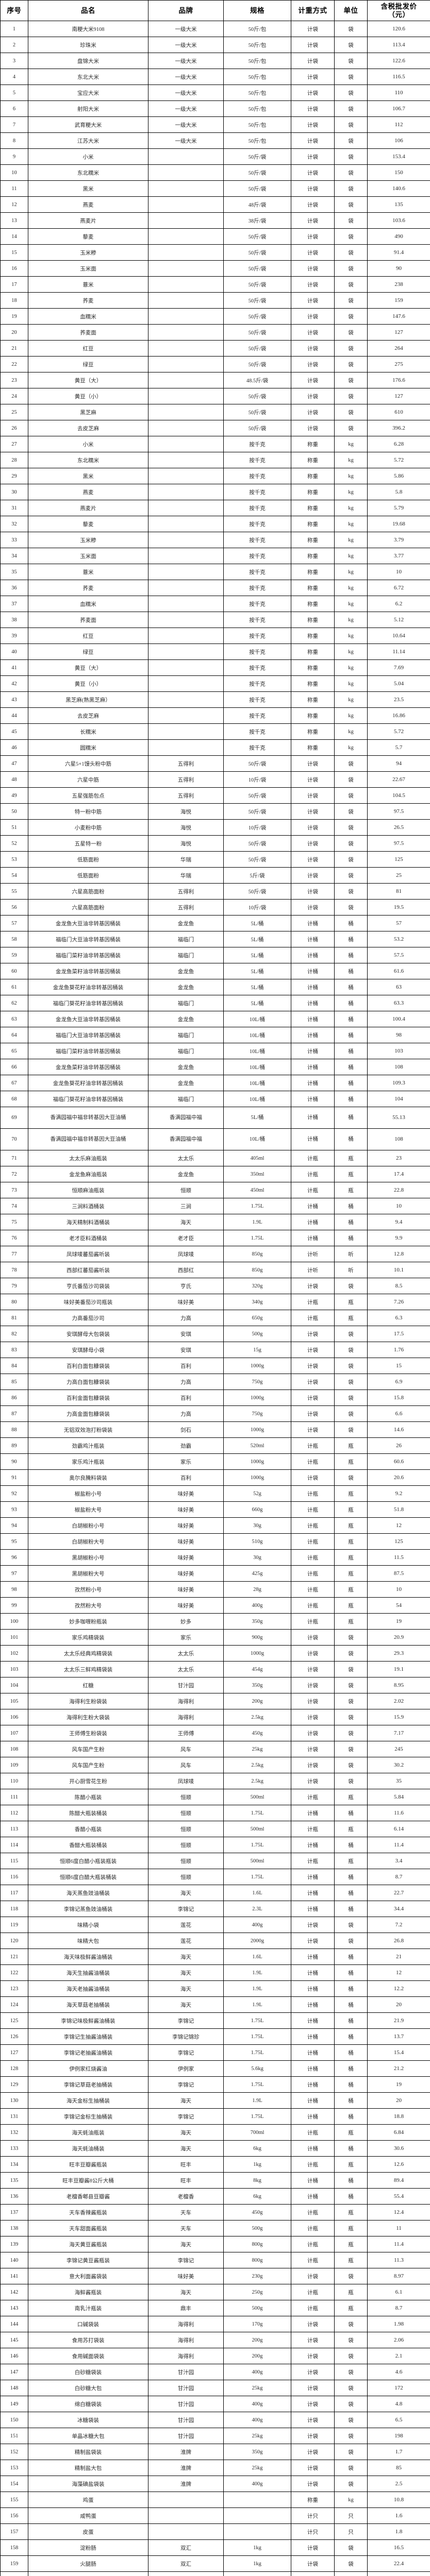  I want to click on table-row: 148 白砂糖大包 甘汁园 25kg 计袋袋 172, so click(215, 2388).